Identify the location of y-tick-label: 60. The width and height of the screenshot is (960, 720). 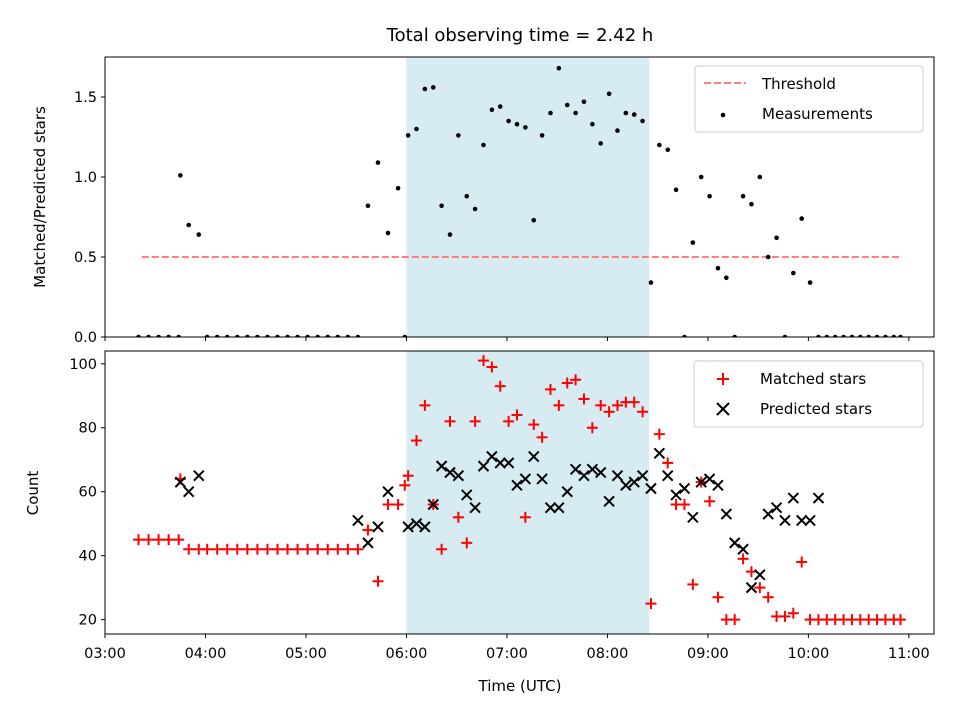
(88, 493).